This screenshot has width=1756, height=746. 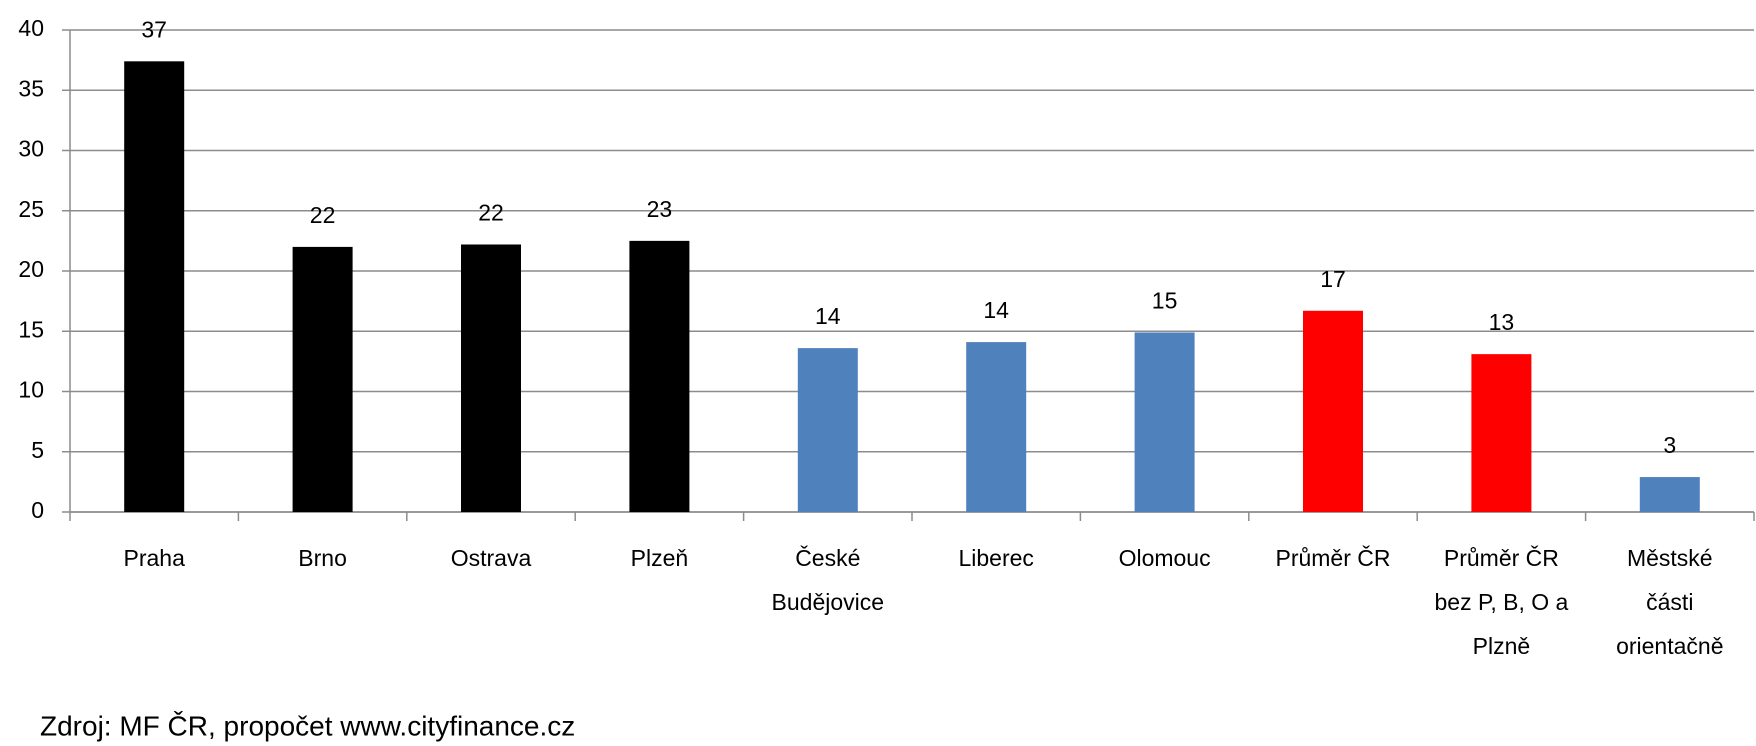 I want to click on y-tick-label: 10, so click(x=31, y=390).